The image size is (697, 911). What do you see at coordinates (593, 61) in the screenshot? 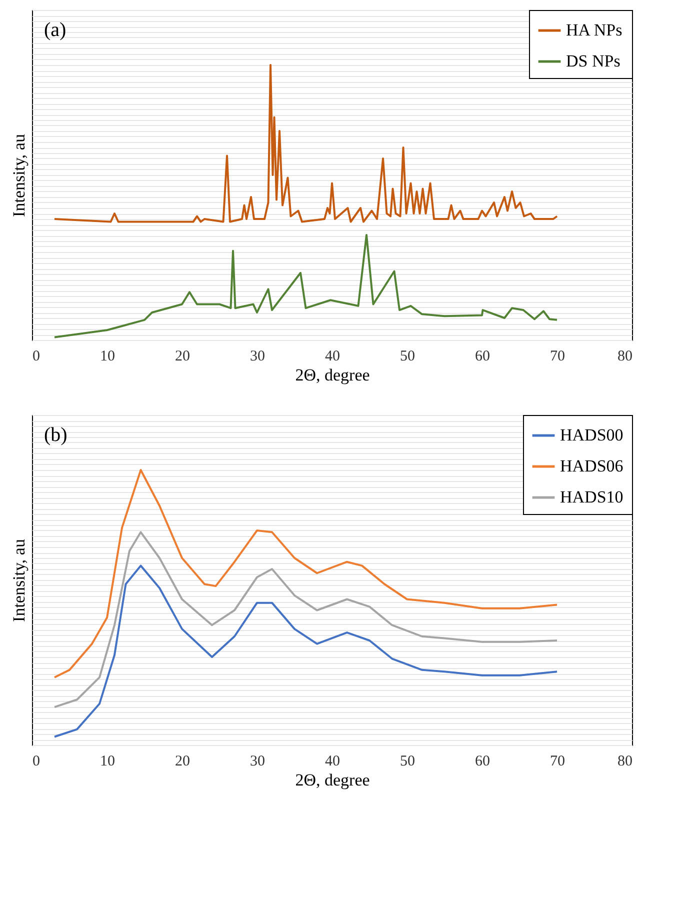
I see `legend-label: DS NPs` at bounding box center [593, 61].